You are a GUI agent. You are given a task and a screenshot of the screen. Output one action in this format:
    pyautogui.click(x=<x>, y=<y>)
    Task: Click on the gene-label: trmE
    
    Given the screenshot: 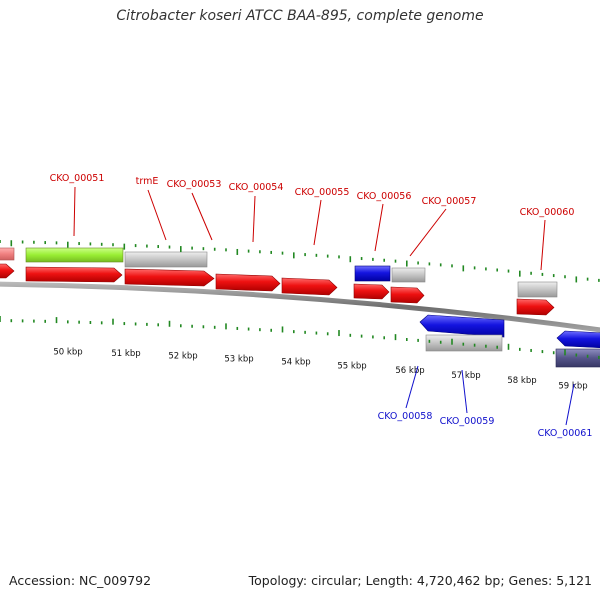 What is the action you would take?
    pyautogui.click(x=147, y=181)
    